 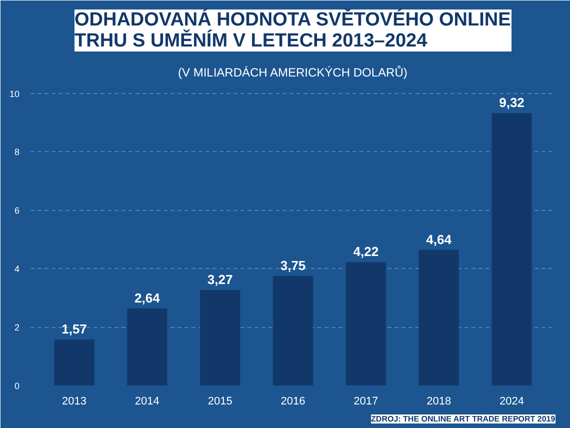 What do you see at coordinates (463, 419) in the screenshot?
I see `text: ZDROJ: THE ONLINE ART TRADE REPORT 2019` at bounding box center [463, 419].